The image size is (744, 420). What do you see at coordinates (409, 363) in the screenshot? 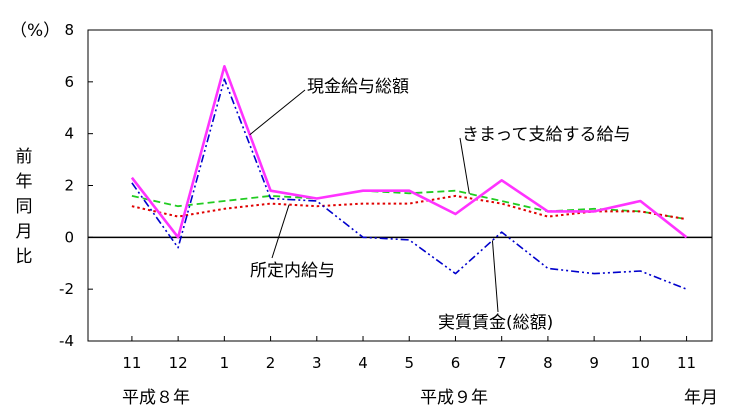
I see `x-tick-label: 5` at bounding box center [409, 363].